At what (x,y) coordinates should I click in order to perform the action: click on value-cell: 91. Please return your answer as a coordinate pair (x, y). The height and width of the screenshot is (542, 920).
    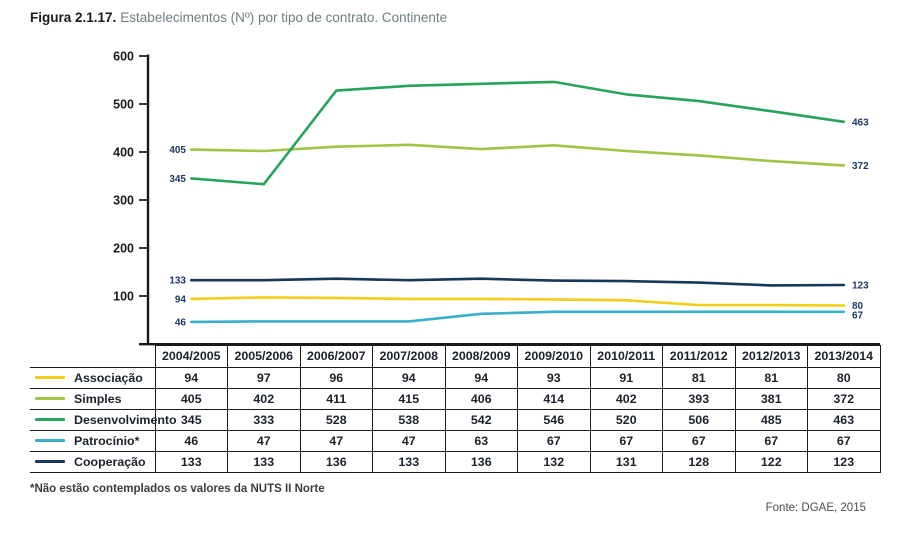
    Looking at the image, I should click on (626, 378).